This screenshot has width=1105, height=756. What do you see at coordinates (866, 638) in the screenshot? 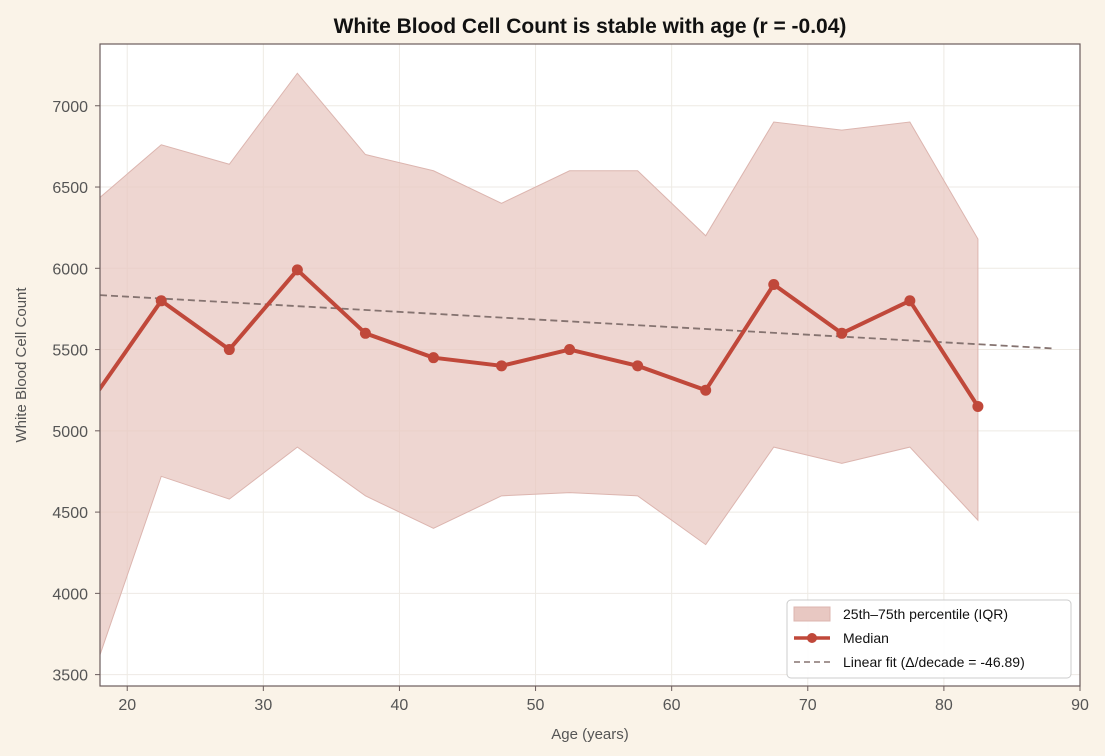
I see `legend-label-median: Median` at bounding box center [866, 638].